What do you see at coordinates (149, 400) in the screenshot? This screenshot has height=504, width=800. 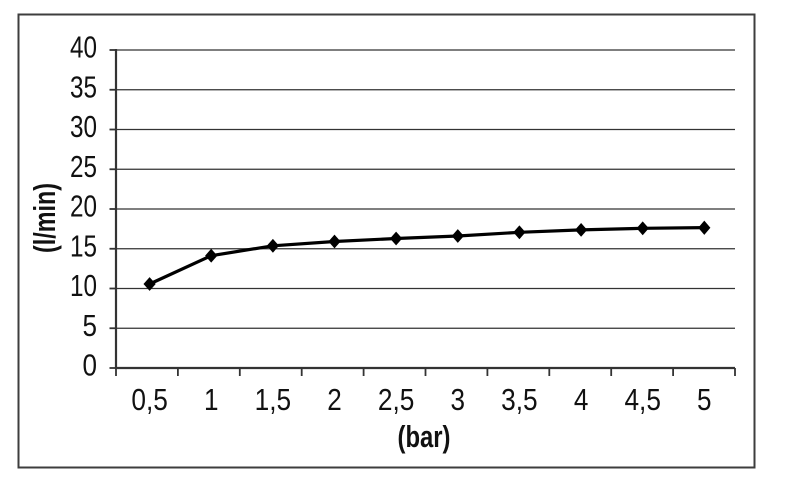 I see `svg-text: 0,5` at bounding box center [149, 400].